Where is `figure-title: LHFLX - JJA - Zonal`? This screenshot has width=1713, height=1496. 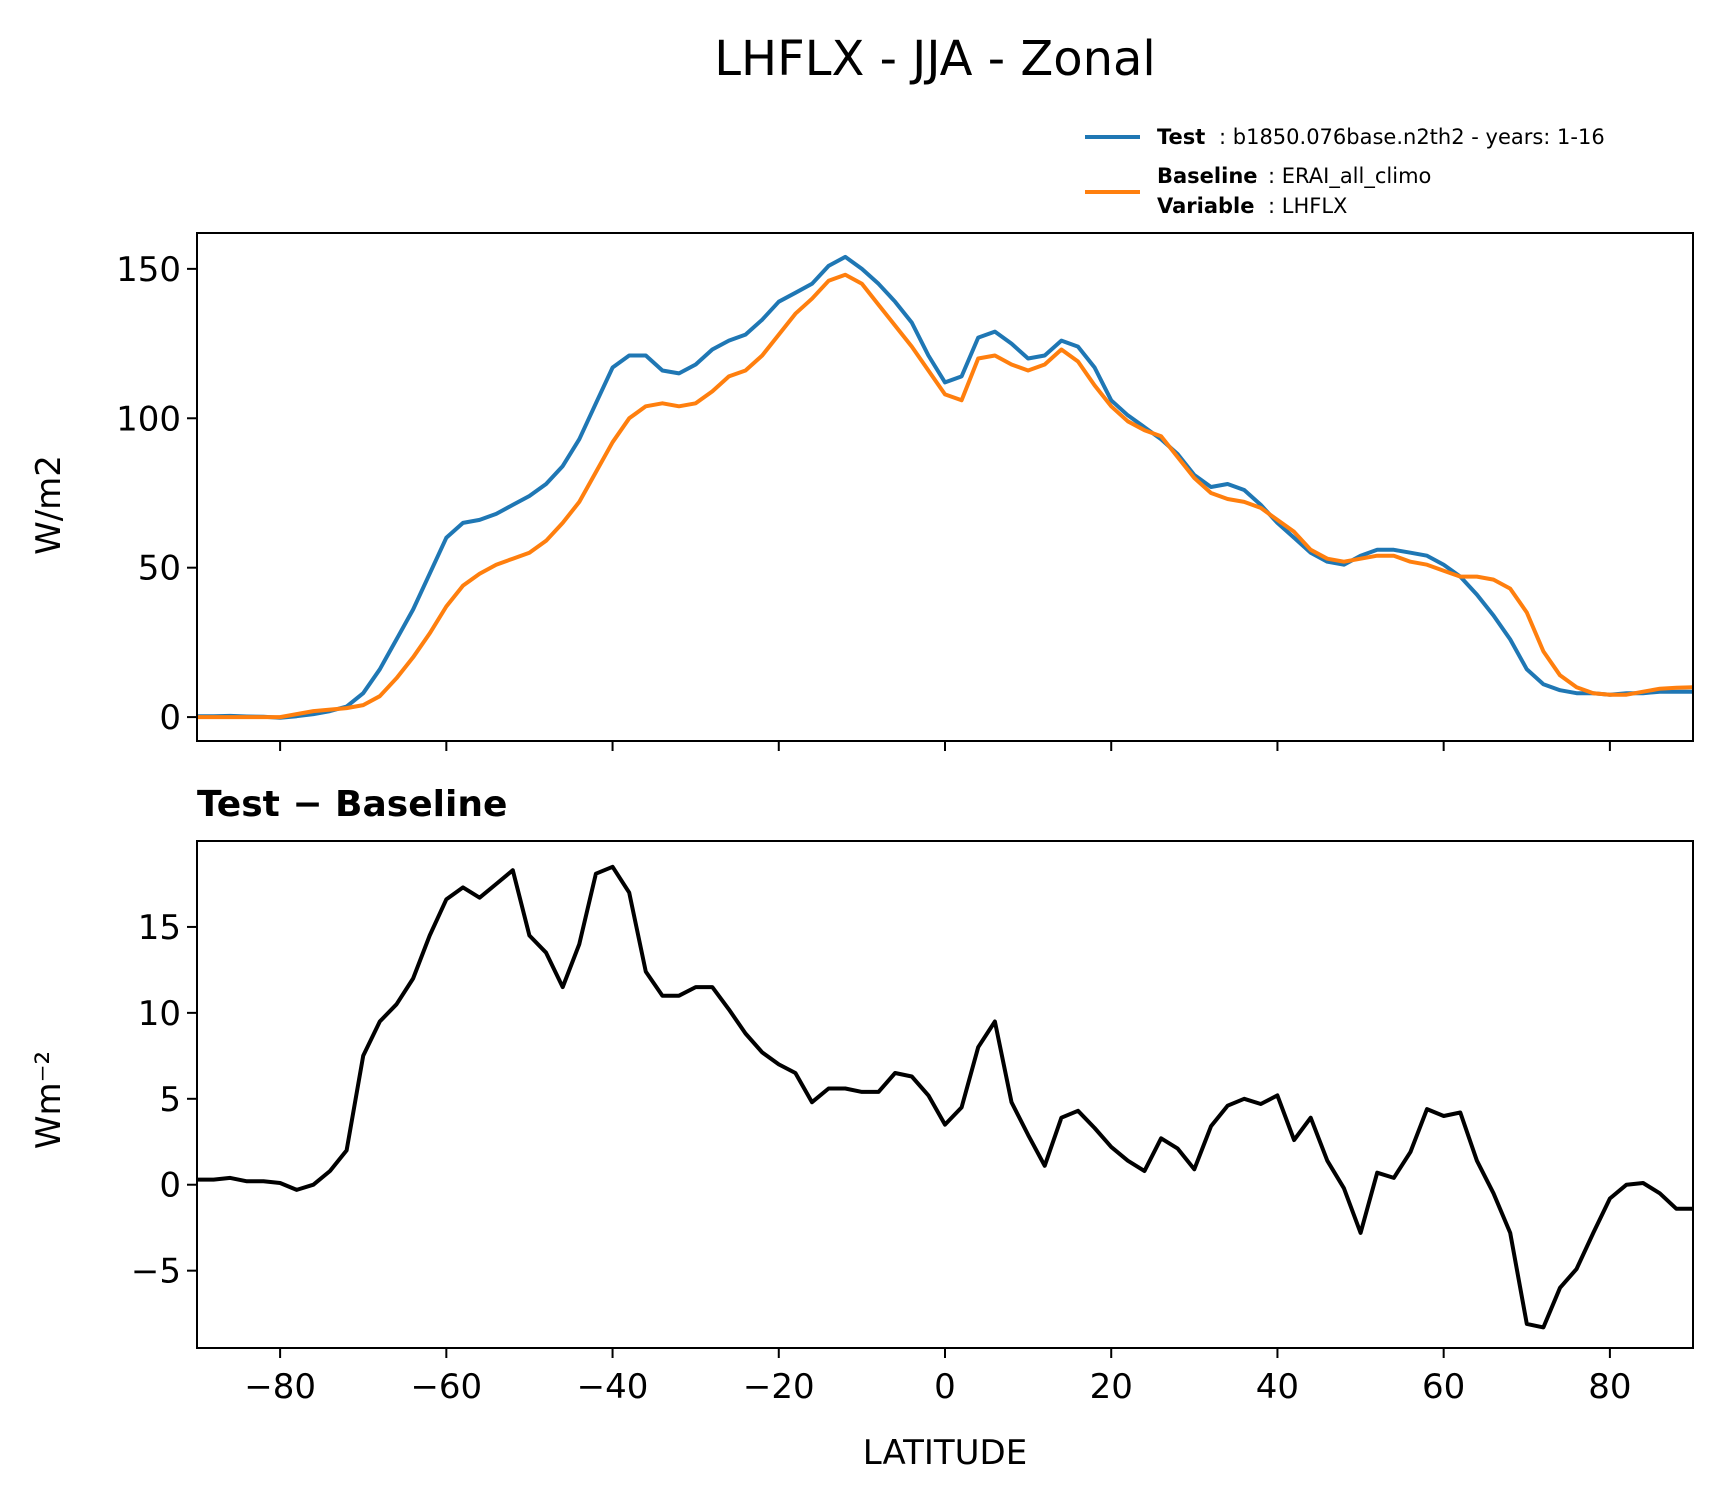 figure-title: LHFLX - JJA - Zonal is located at coordinates (934, 59).